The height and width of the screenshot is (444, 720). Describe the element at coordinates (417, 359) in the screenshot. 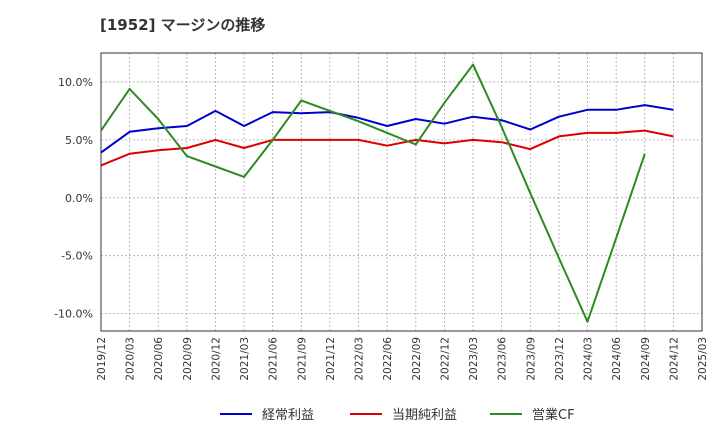

I see `x-tick-label: 2022/09` at that location.